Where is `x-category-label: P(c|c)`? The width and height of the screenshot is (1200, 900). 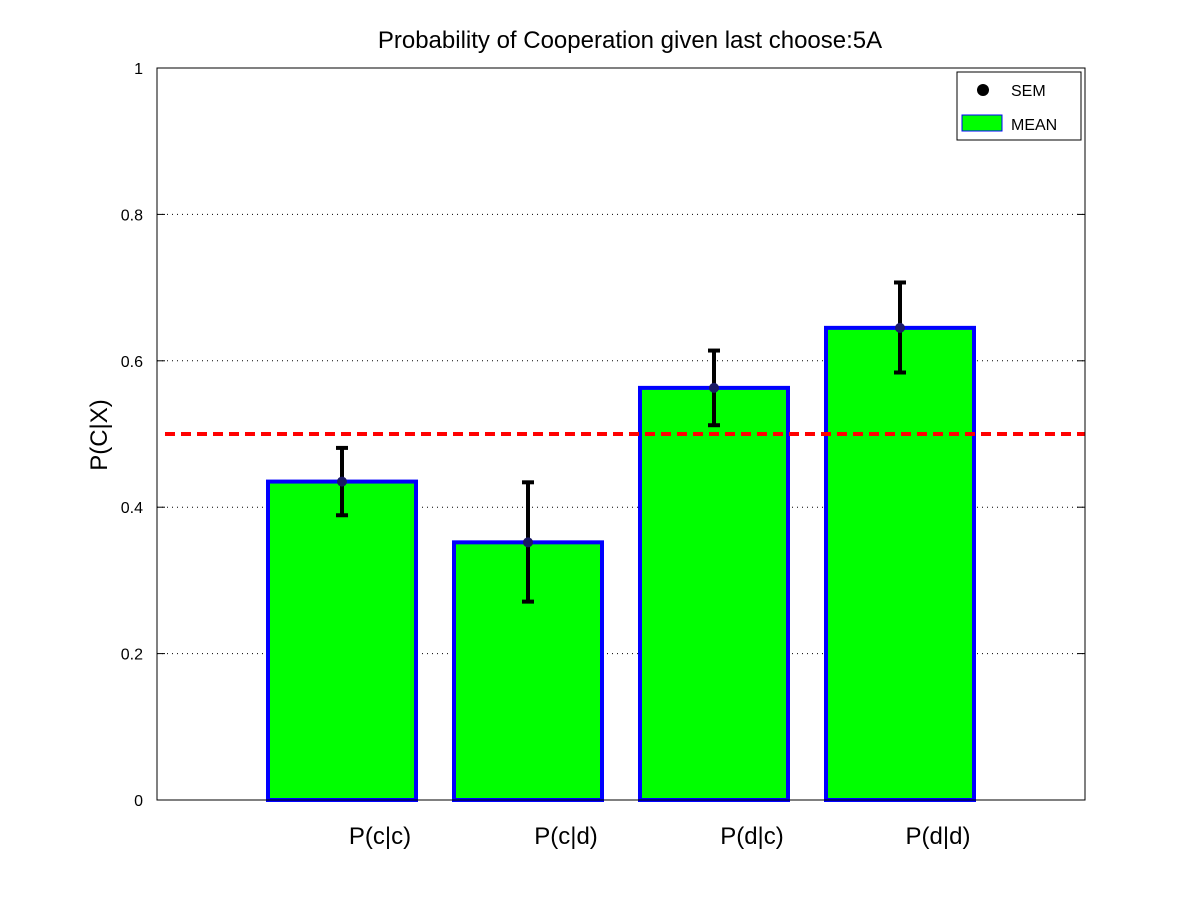 x-category-label: P(c|c) is located at coordinates (380, 836).